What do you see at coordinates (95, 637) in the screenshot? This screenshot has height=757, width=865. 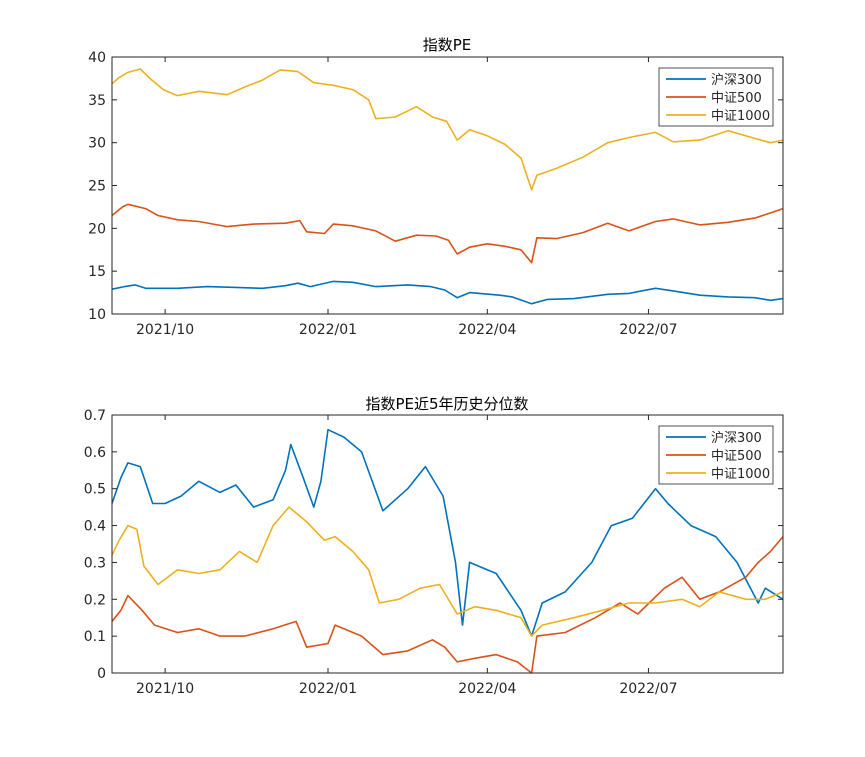 I see `y-tick-label: 0.1` at bounding box center [95, 637].